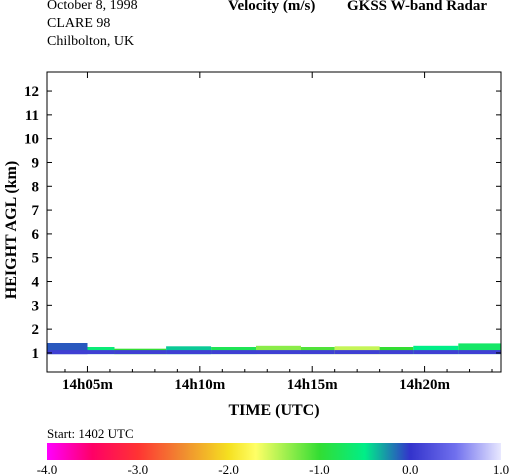 The width and height of the screenshot is (516, 476). What do you see at coordinates (417, 7) in the screenshot?
I see `instrument-title: GKSS W-band Radar` at bounding box center [417, 7].